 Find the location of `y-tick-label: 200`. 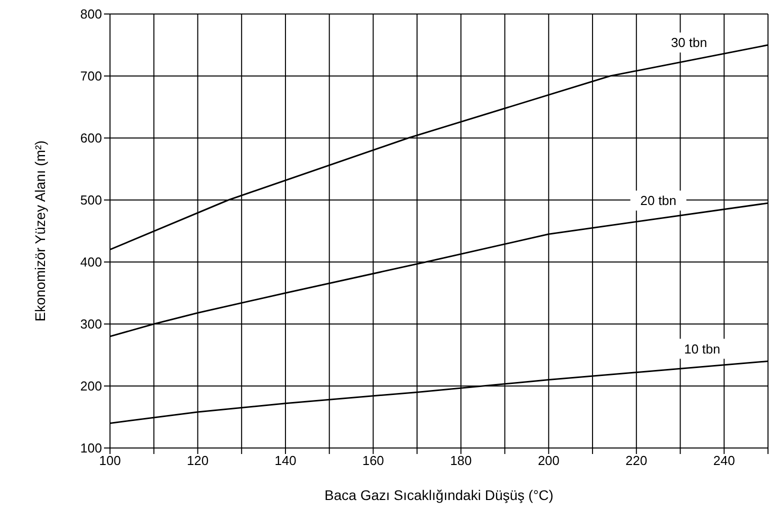

y-tick-label: 200 is located at coordinates (91, 386).